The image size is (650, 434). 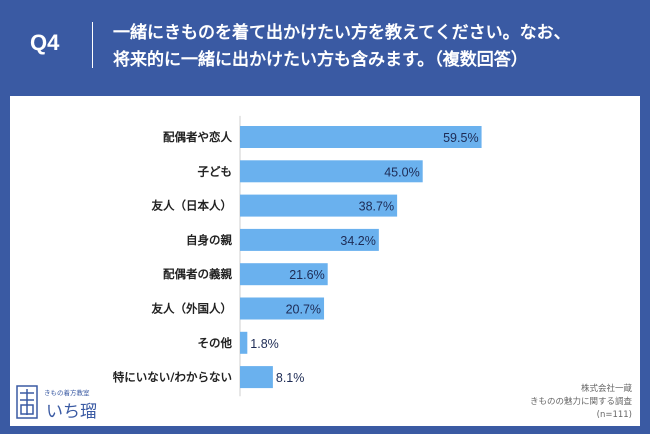 What do you see at coordinates (27, 402) in the screenshot?
I see `logo-mark-icon` at bounding box center [27, 402].